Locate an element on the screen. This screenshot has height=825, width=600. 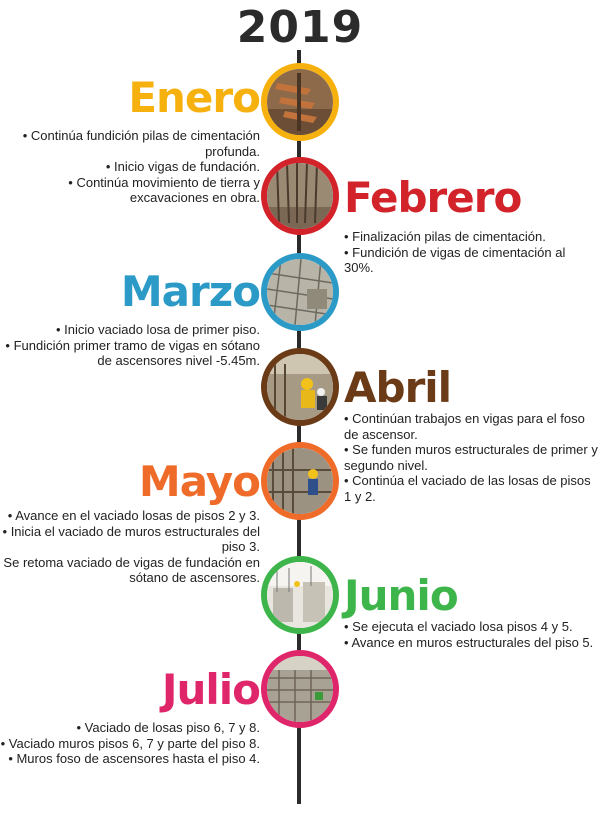
month-photo-enero is located at coordinates (300, 102).